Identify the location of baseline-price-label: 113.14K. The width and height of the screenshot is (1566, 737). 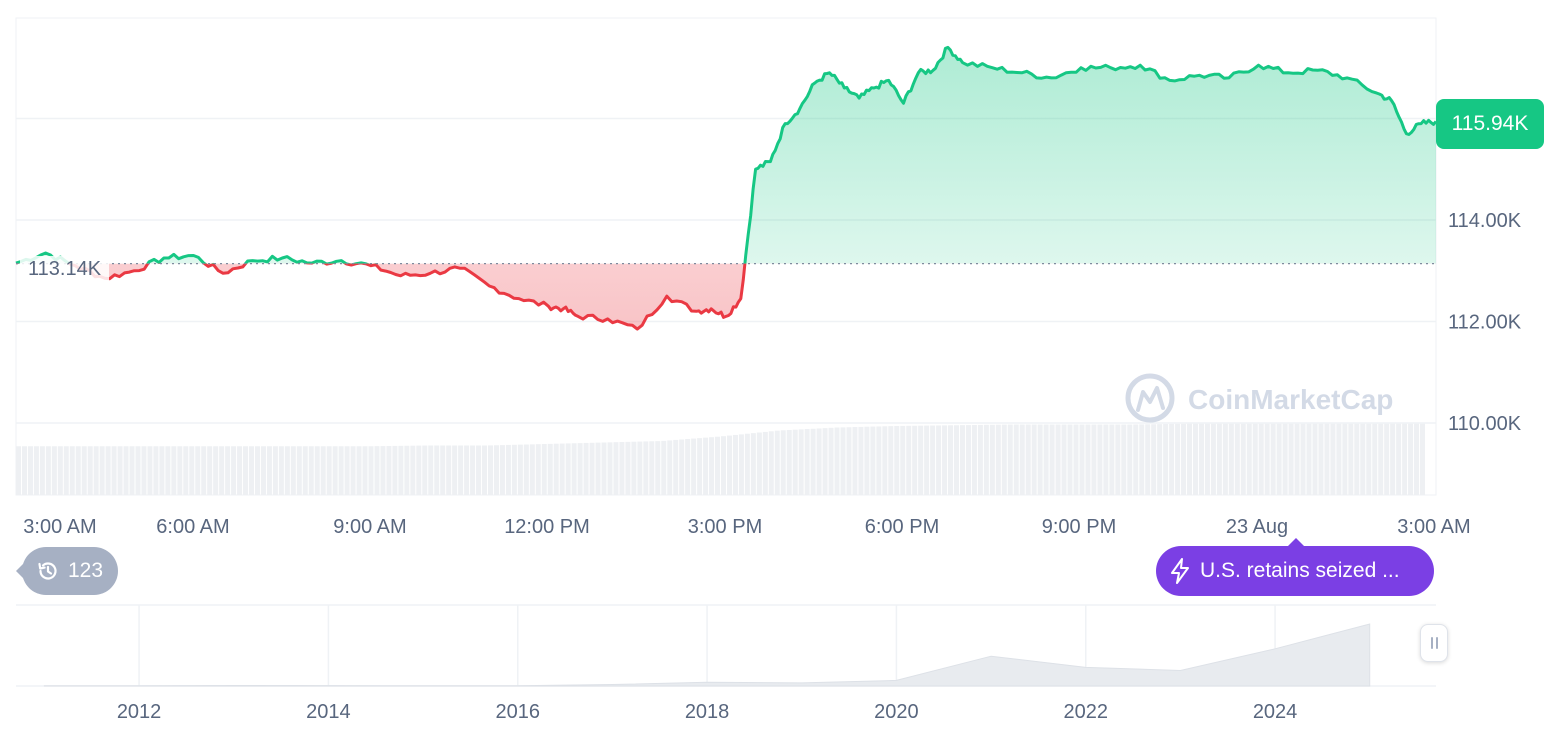
(65, 268).